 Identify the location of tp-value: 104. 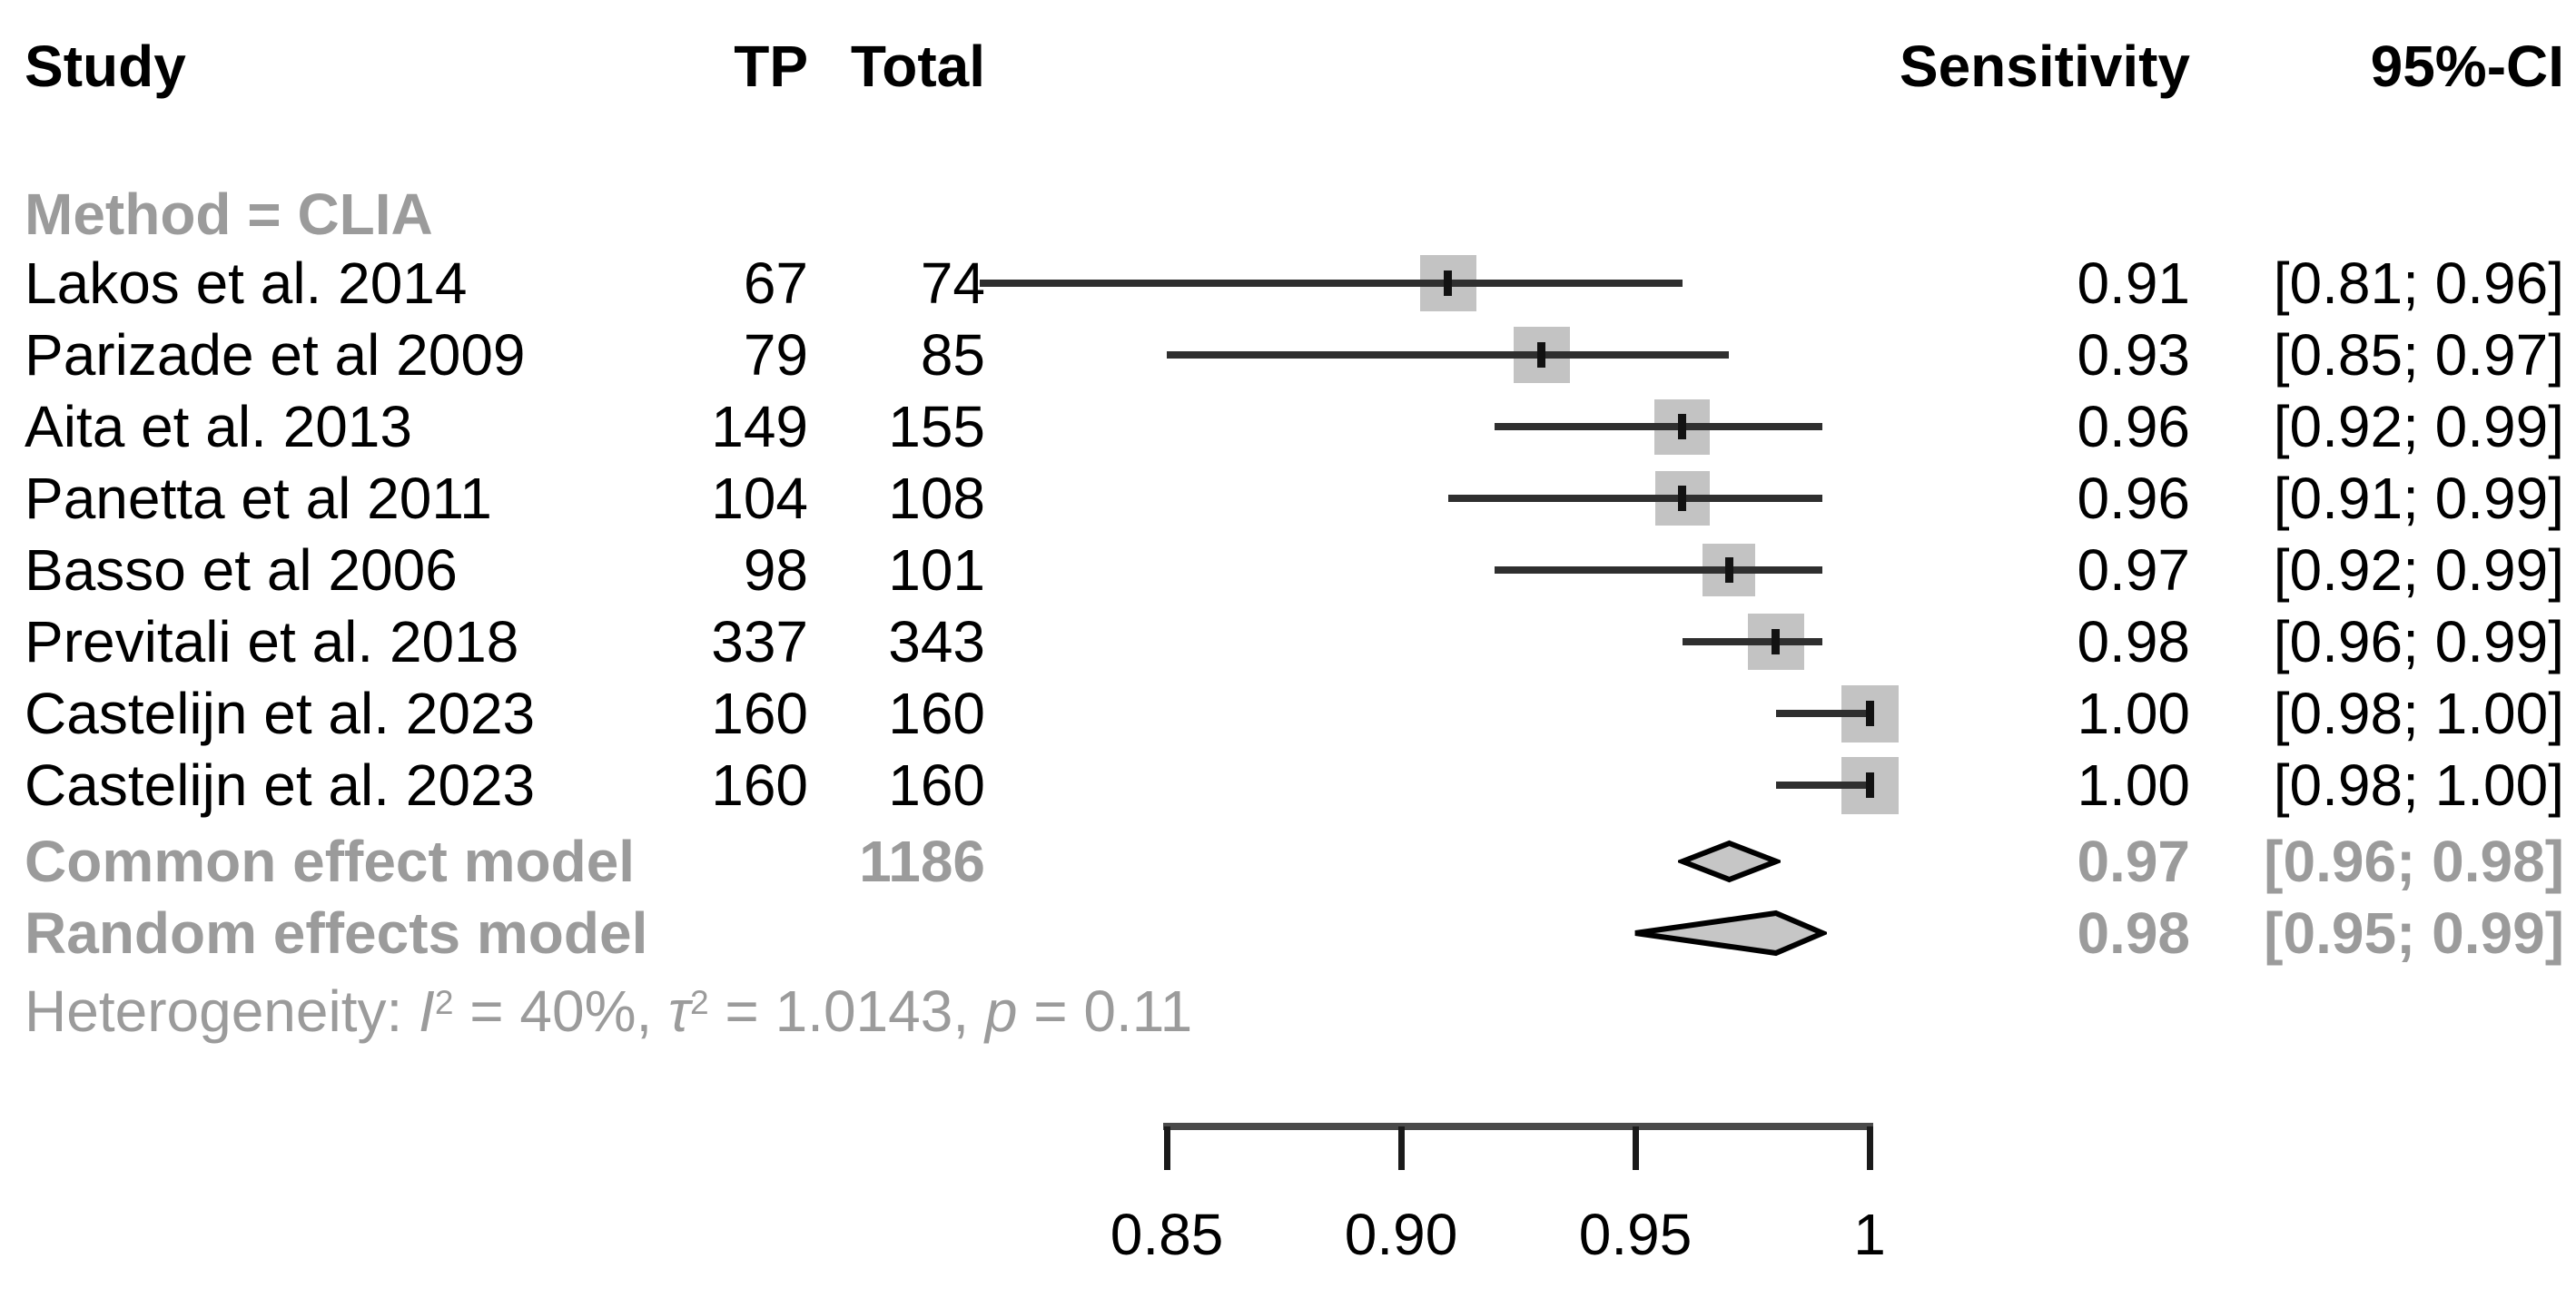
(759, 498).